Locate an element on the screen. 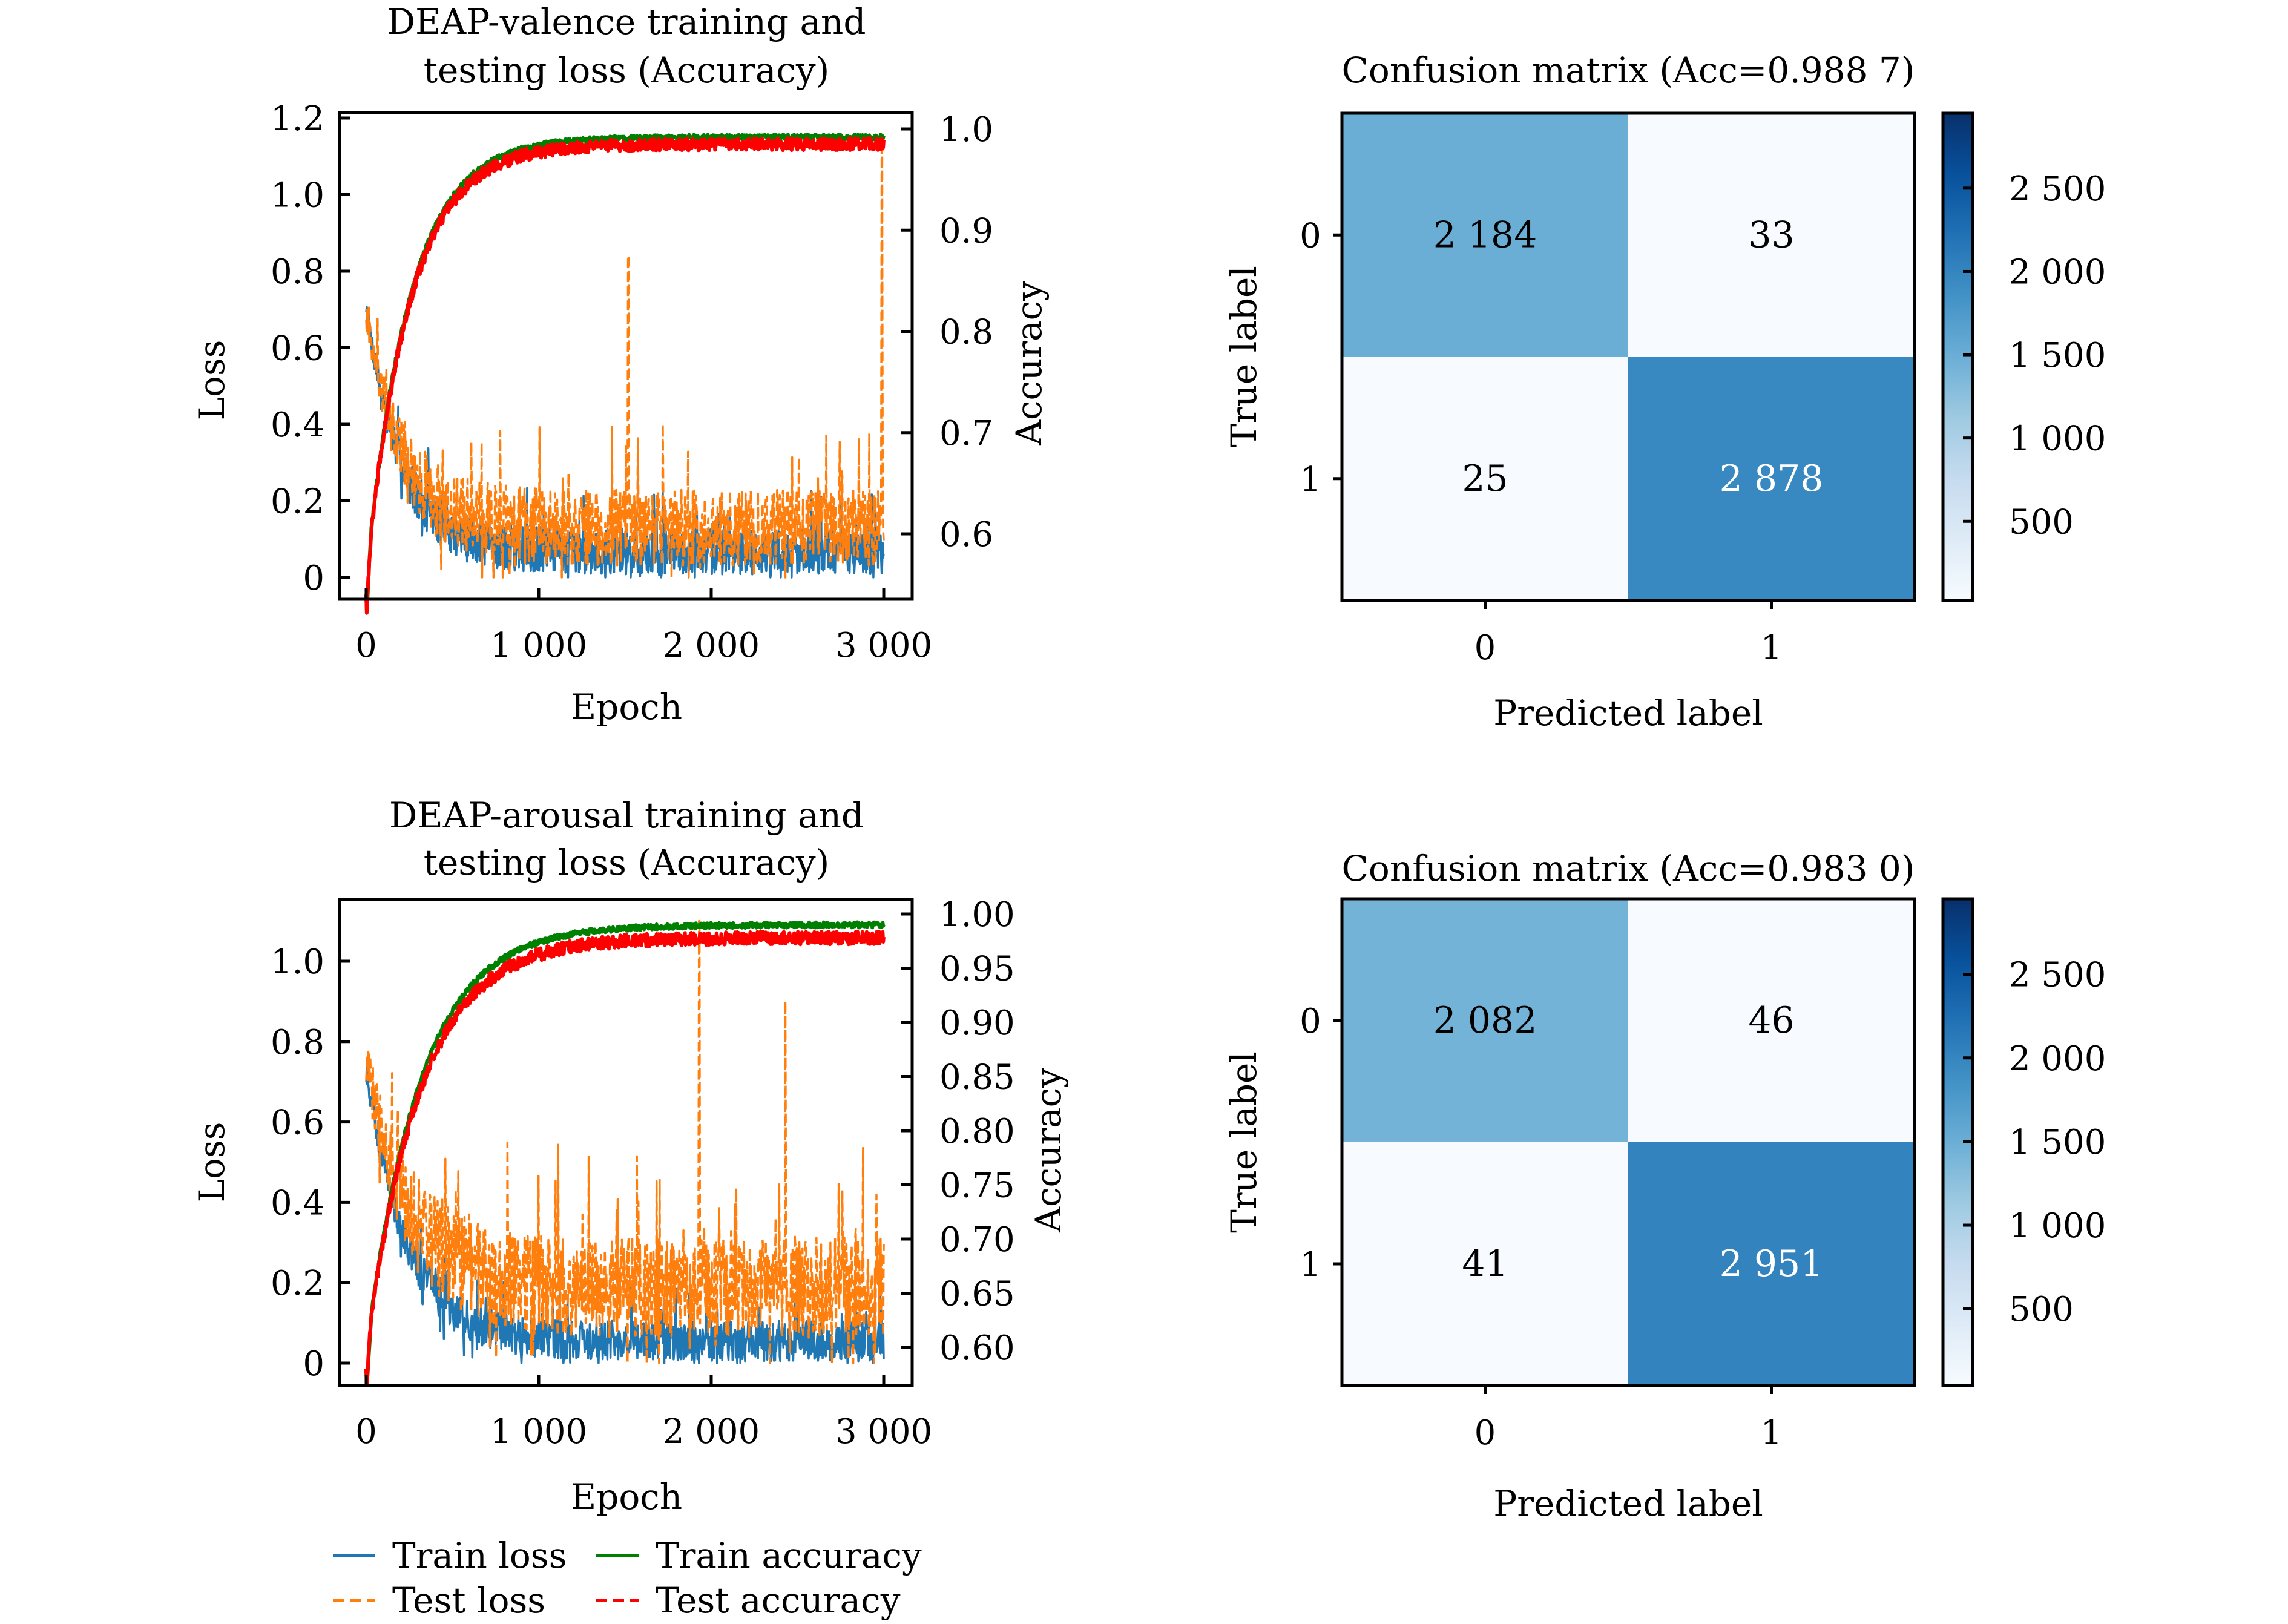 This screenshot has height=1624, width=2288. matrix-cell-value: 2 184 is located at coordinates (1485, 235).